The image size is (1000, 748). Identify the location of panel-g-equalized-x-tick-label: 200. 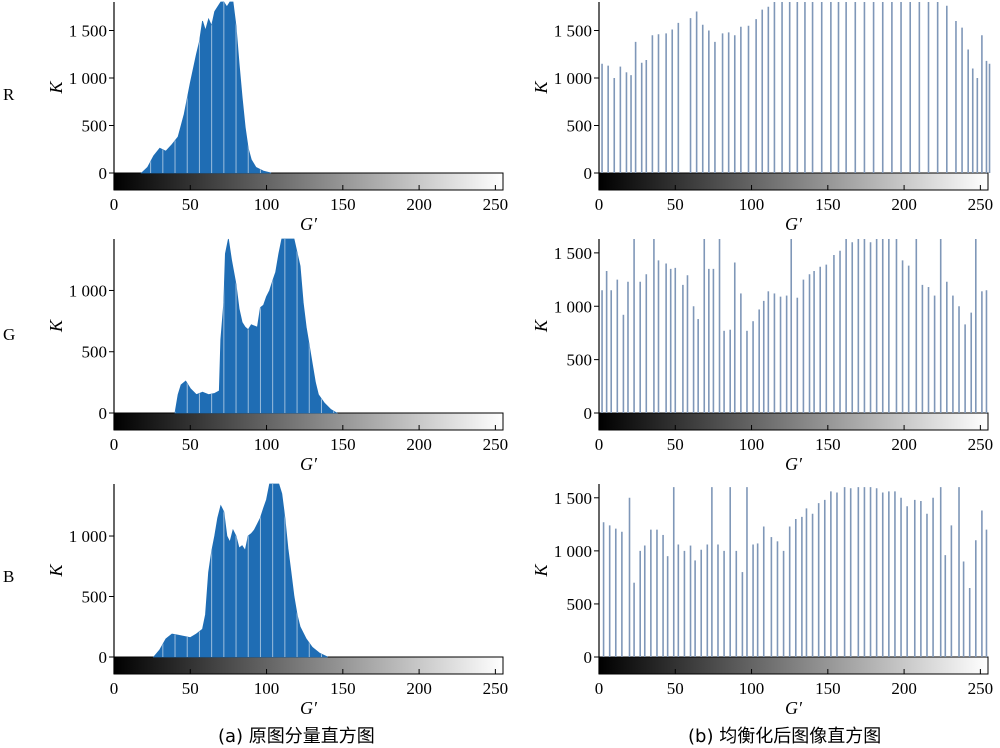
(904, 444).